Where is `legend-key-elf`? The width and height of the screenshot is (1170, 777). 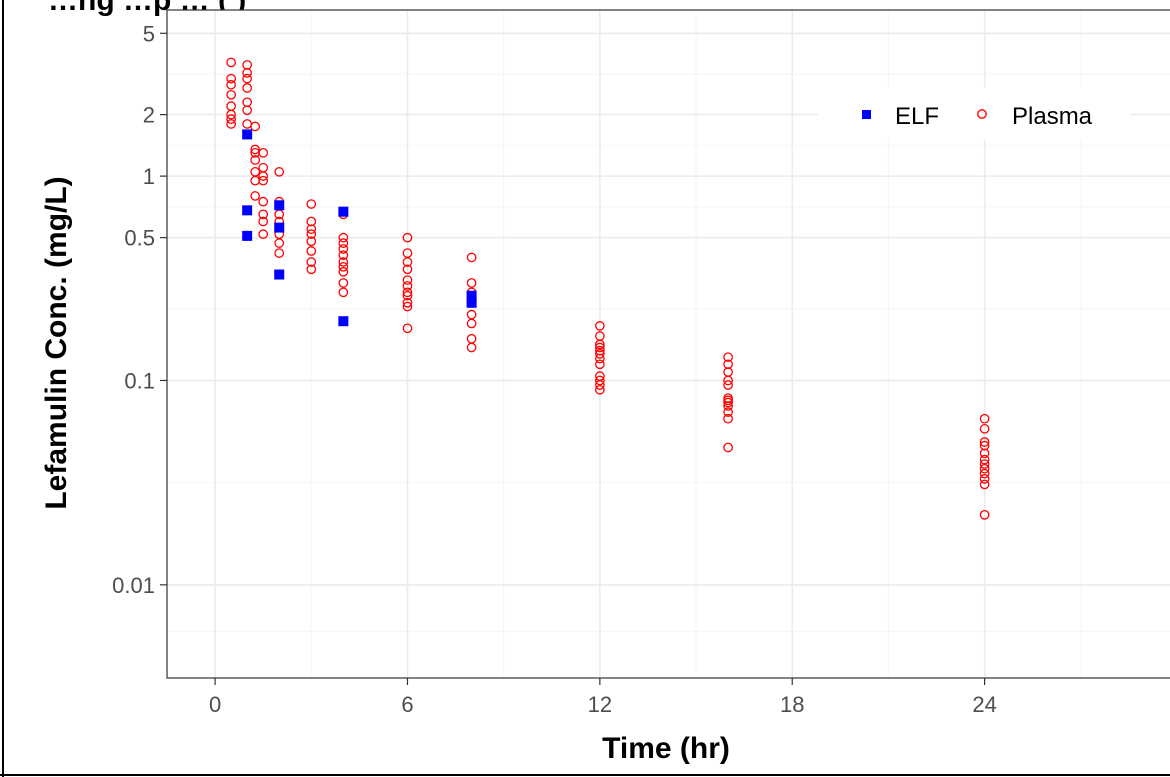
legend-key-elf is located at coordinates (866, 114).